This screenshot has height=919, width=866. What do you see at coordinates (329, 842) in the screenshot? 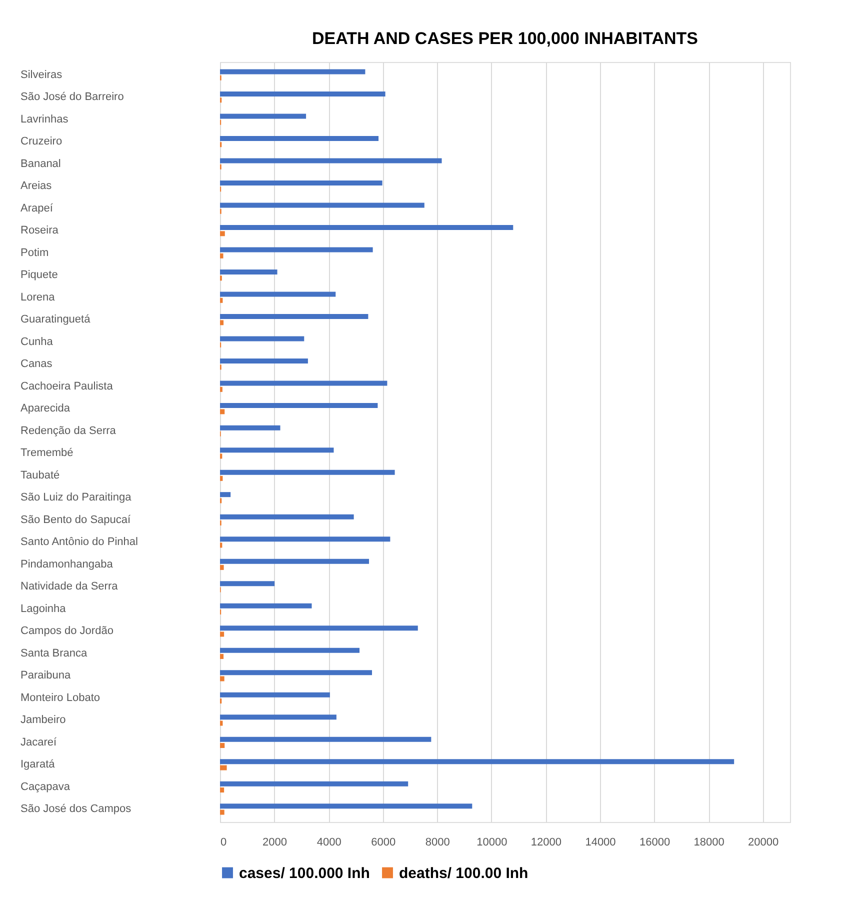
I see `x-tick-label: 4000` at bounding box center [329, 842].